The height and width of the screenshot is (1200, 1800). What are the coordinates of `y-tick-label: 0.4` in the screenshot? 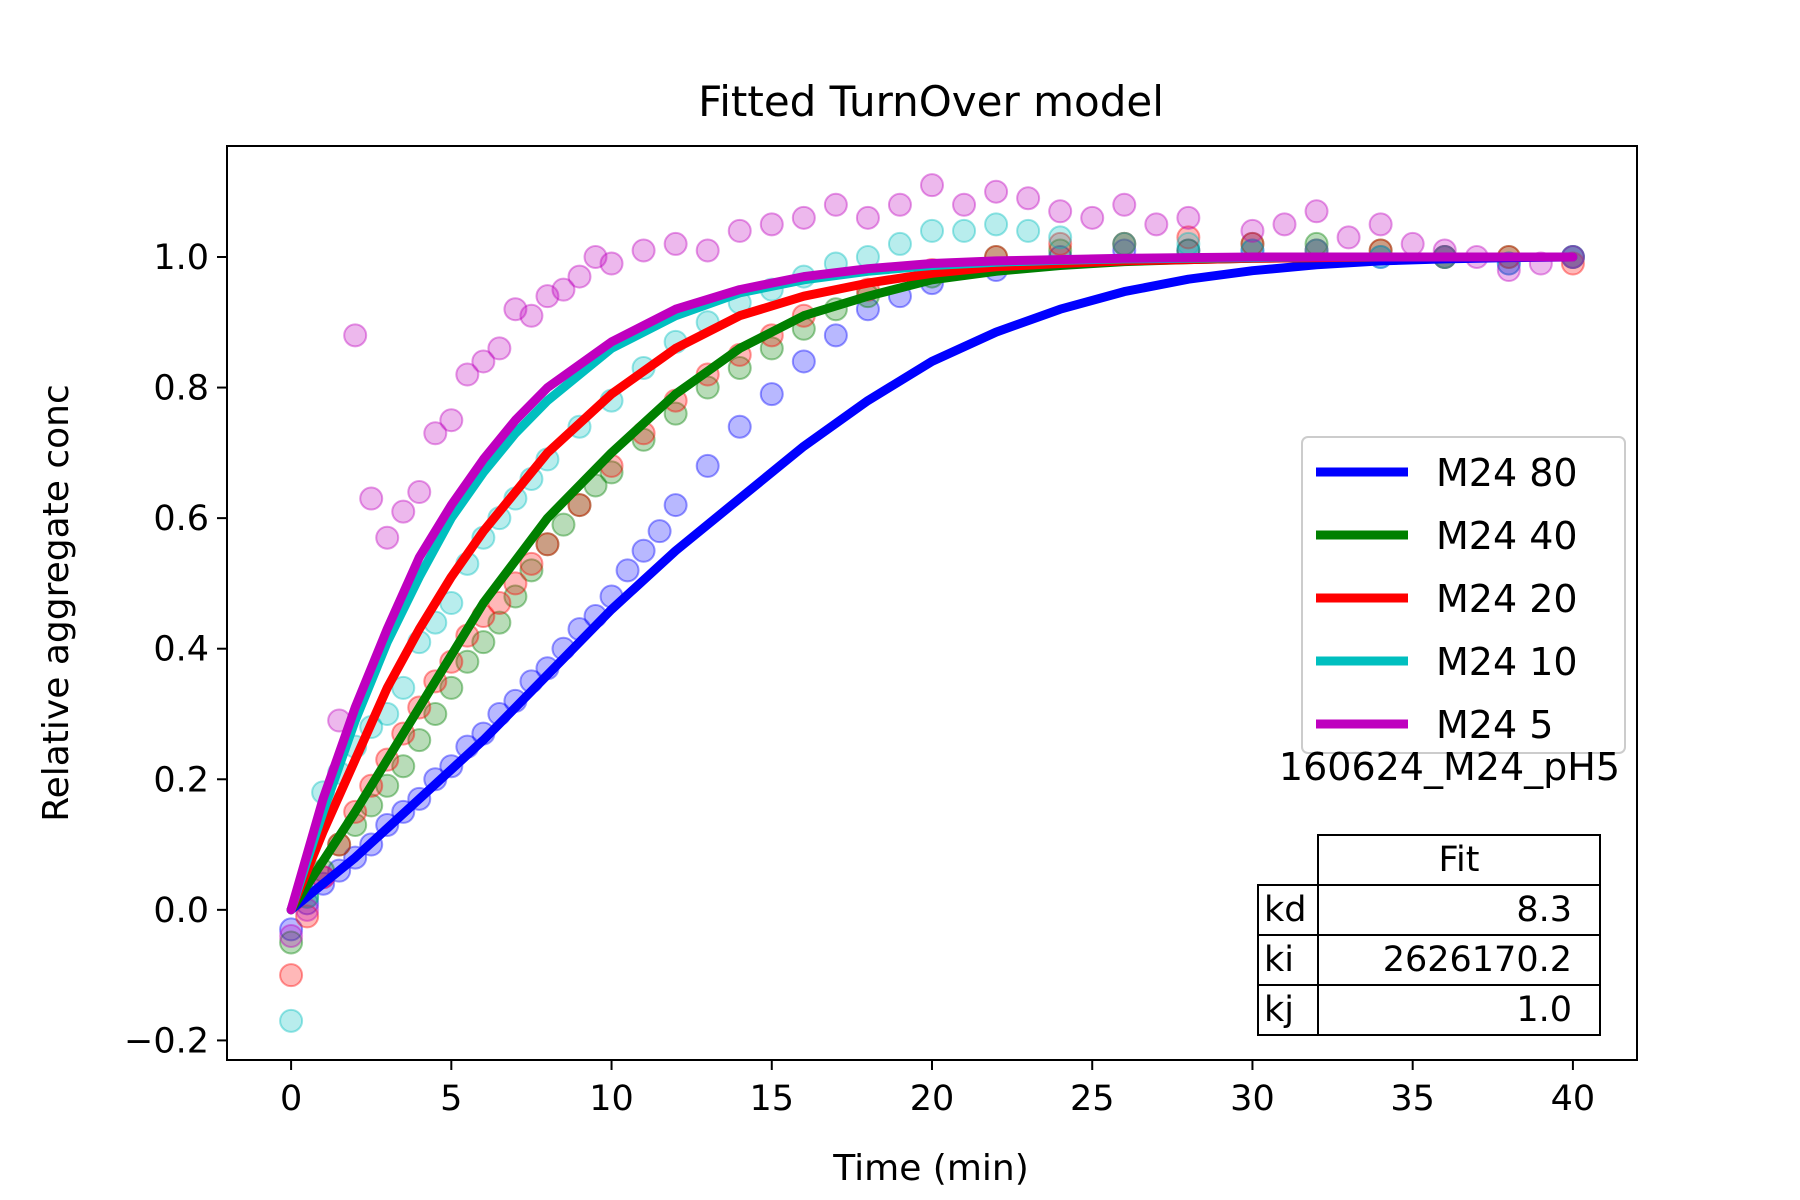 It's located at (181, 650).